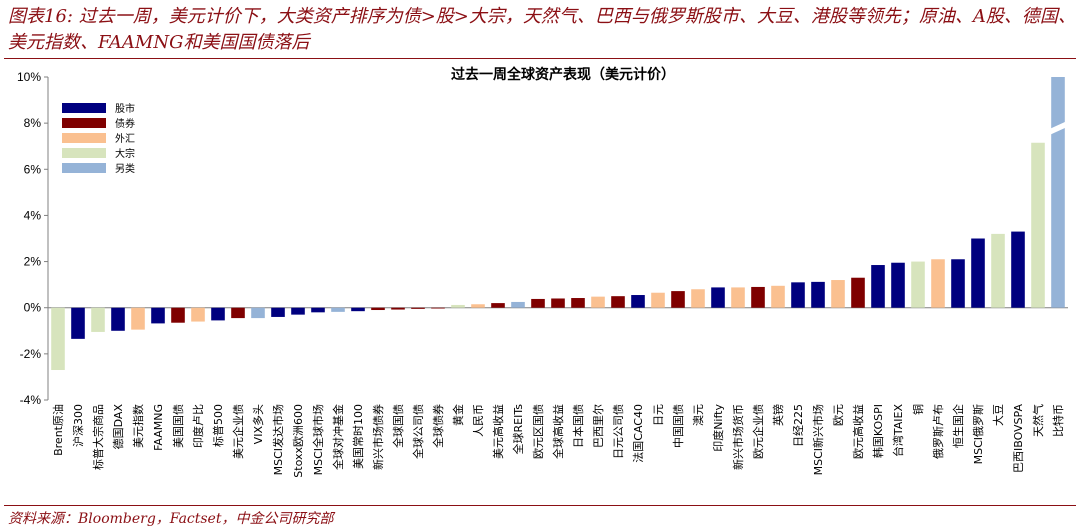 Image resolution: width=1080 pixels, height=530 pixels. What do you see at coordinates (218, 425) in the screenshot?
I see `x-tick-label: 标普500` at bounding box center [218, 425].